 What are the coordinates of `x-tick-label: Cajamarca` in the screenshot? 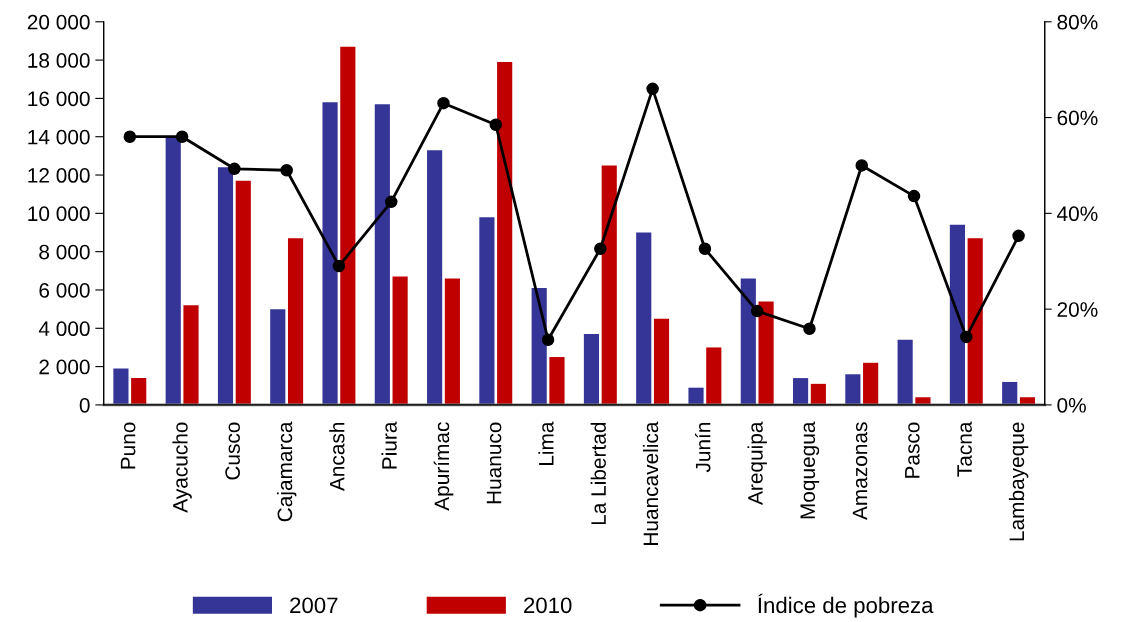 It's located at (286, 471).